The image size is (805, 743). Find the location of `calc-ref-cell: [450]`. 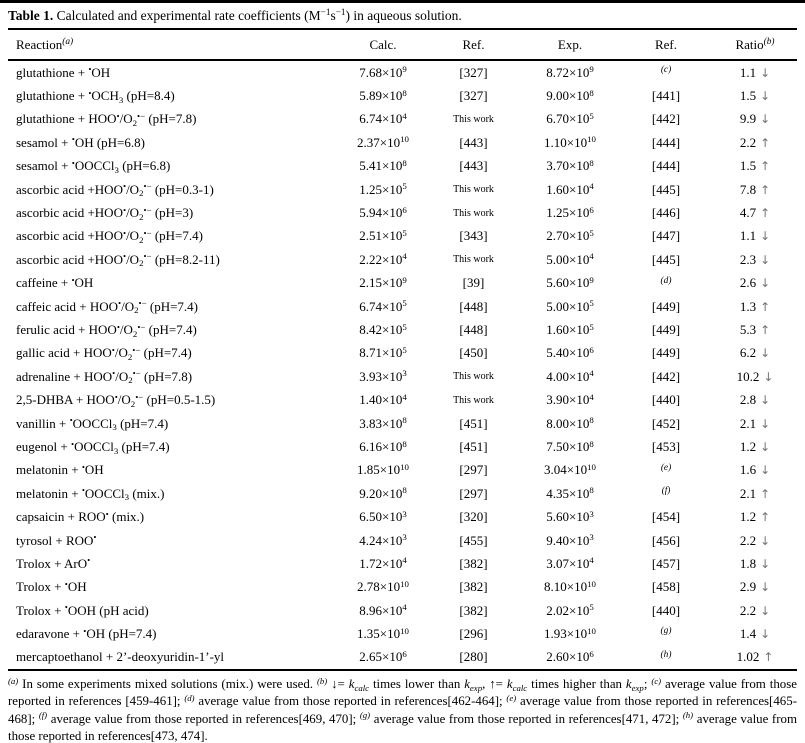

calc-ref-cell: [450] is located at coordinates (473, 353).